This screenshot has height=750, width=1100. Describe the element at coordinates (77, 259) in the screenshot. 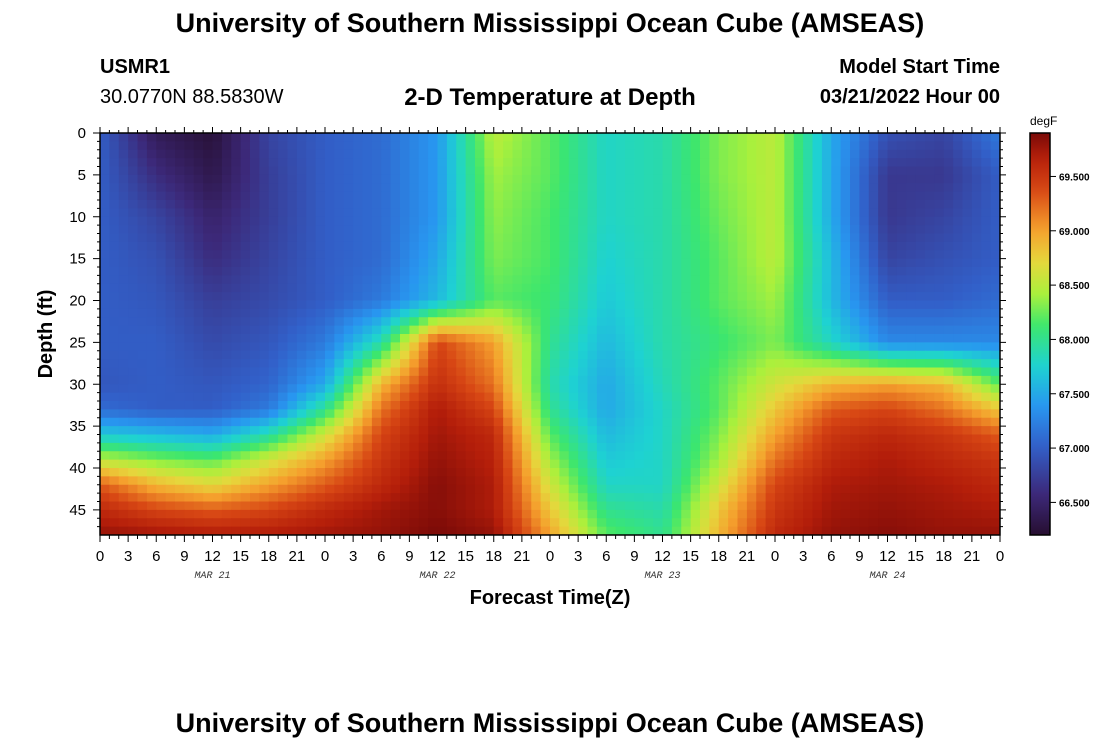

I see `y-tick-label: 15` at that location.